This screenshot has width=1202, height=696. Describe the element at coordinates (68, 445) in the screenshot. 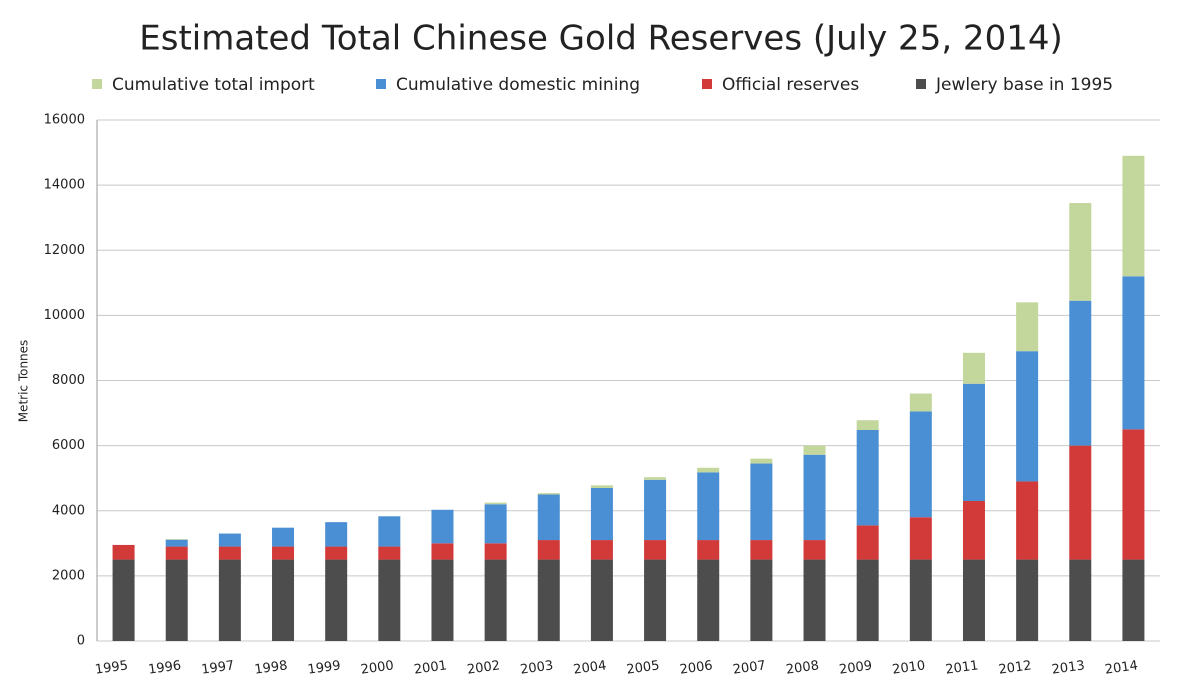

I see `y-tick-label: 6000` at that location.